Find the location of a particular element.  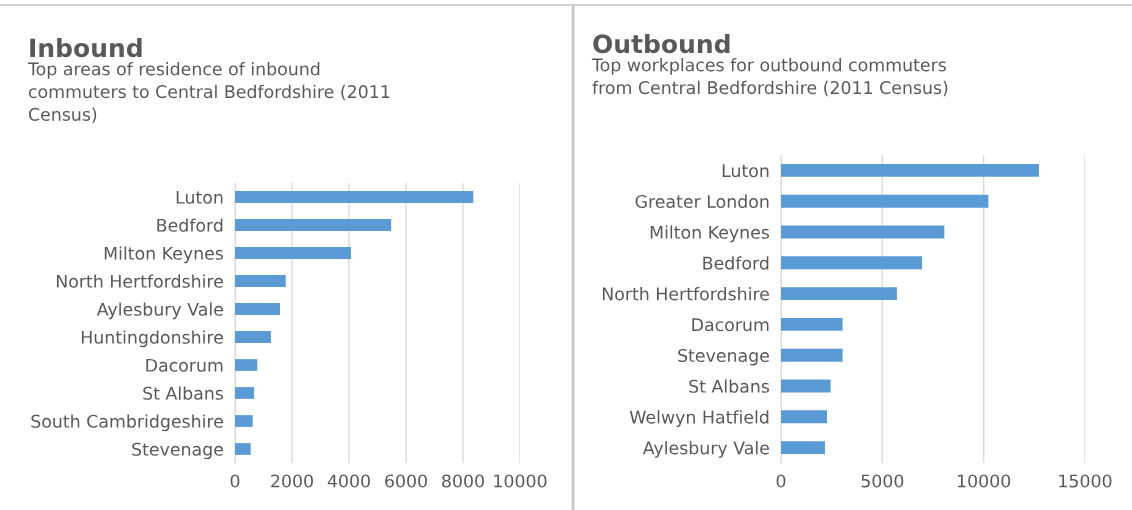

chart-title: Outbound is located at coordinates (661, 43).